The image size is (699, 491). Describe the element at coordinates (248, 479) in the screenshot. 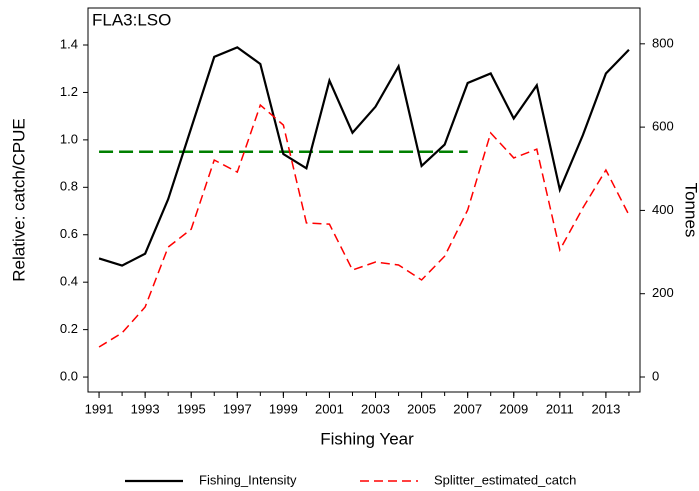

I see `legend-label: Fishing_Intensity` at that location.